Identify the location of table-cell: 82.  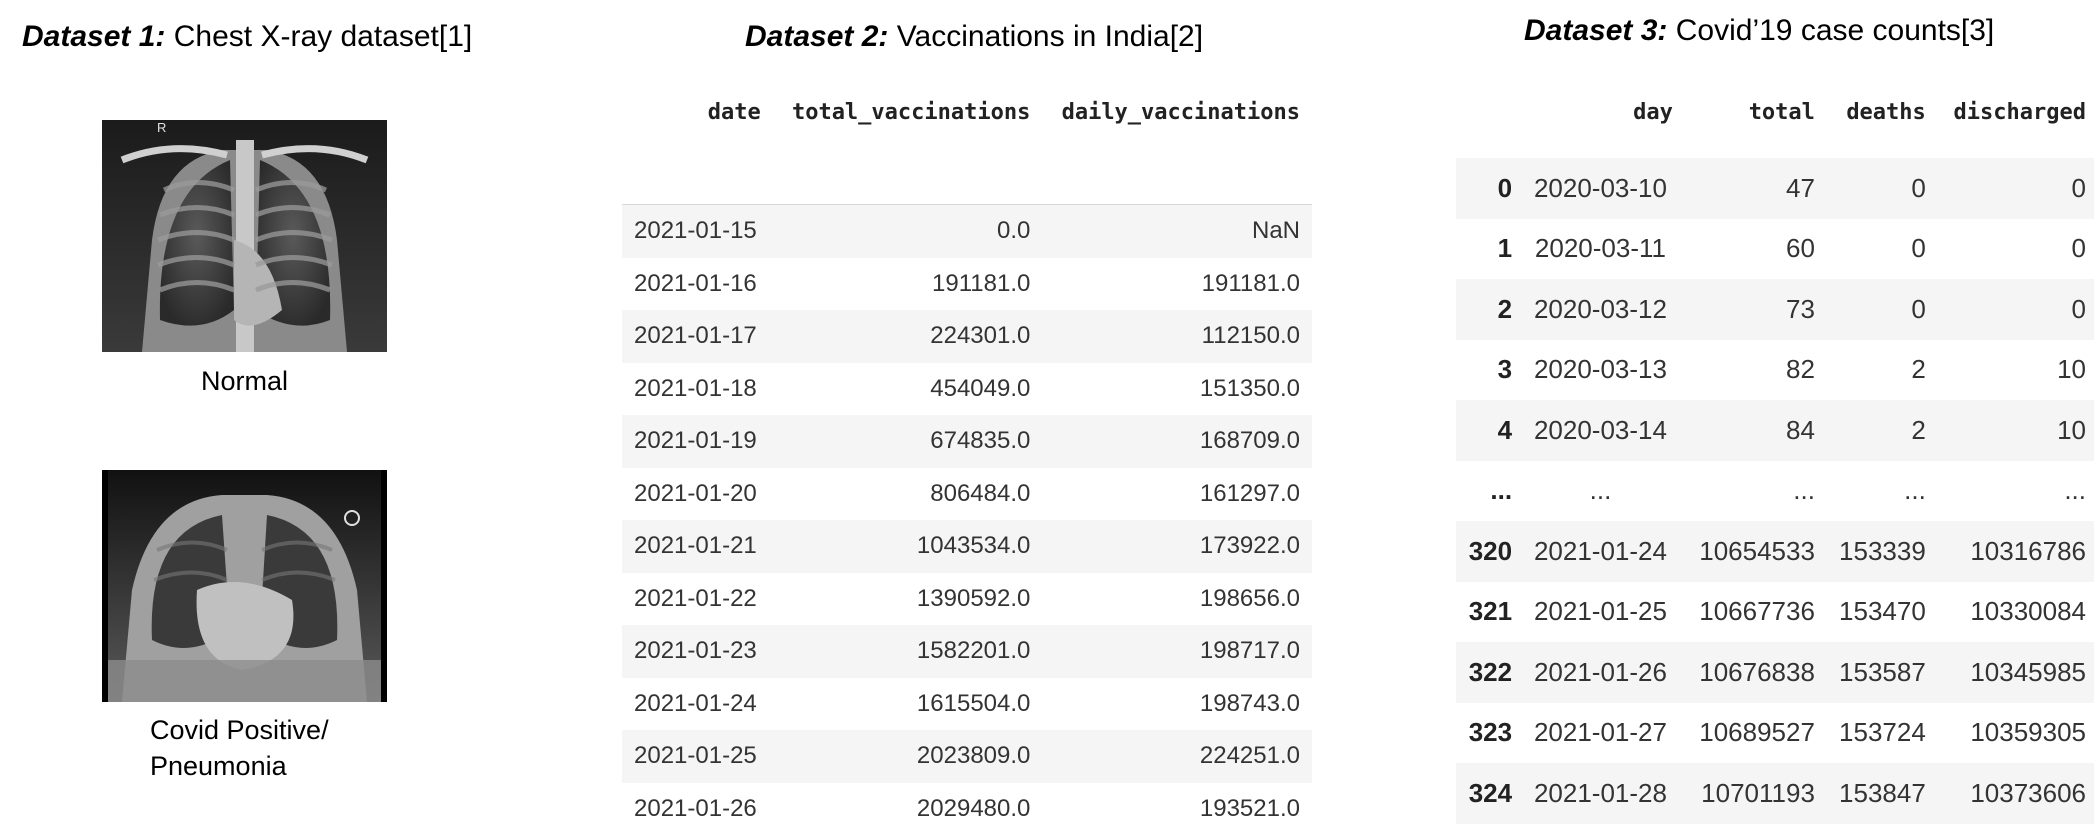
(1752, 370).